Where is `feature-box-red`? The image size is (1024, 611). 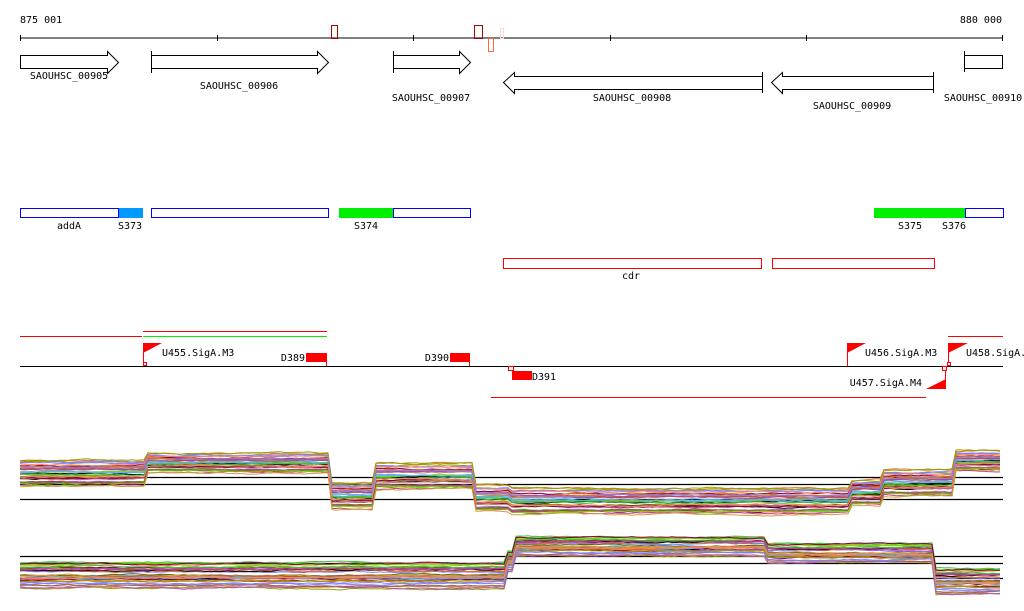
feature-box-red is located at coordinates (853, 263).